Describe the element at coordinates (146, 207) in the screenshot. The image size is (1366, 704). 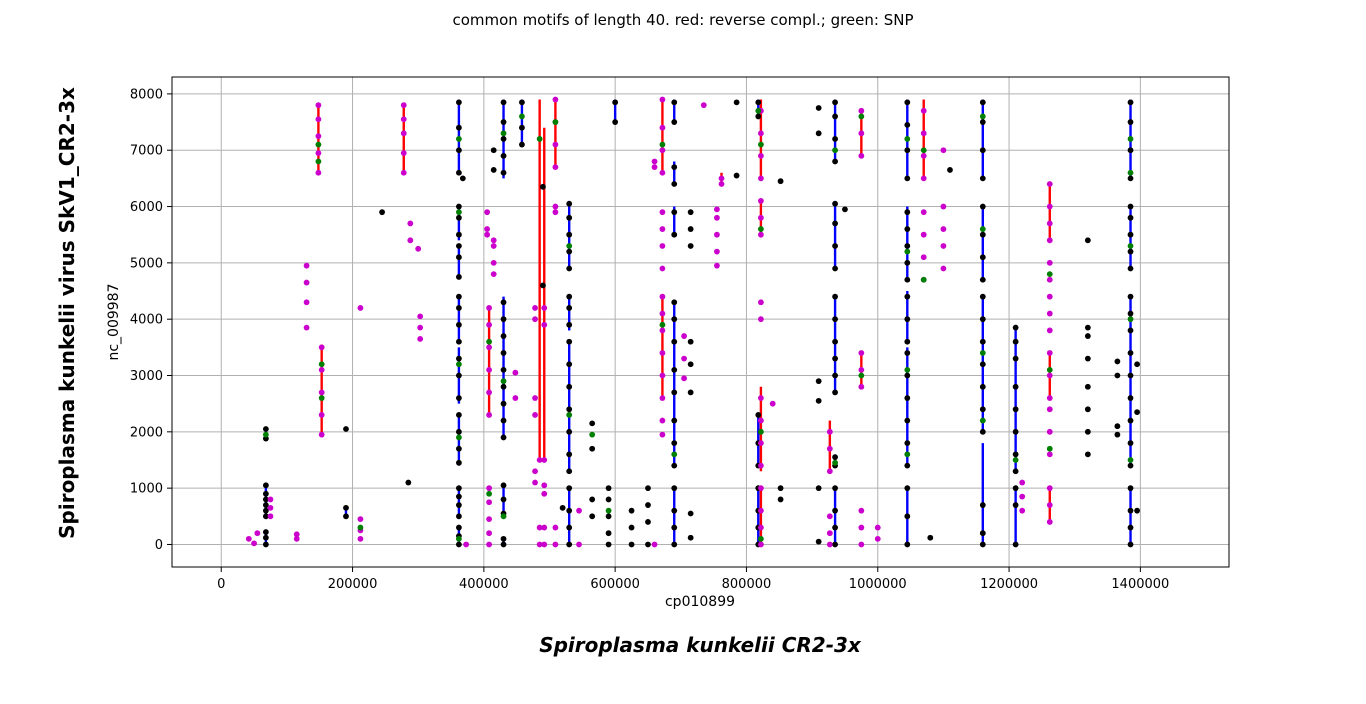
I see `y-tick-label: 6000` at that location.